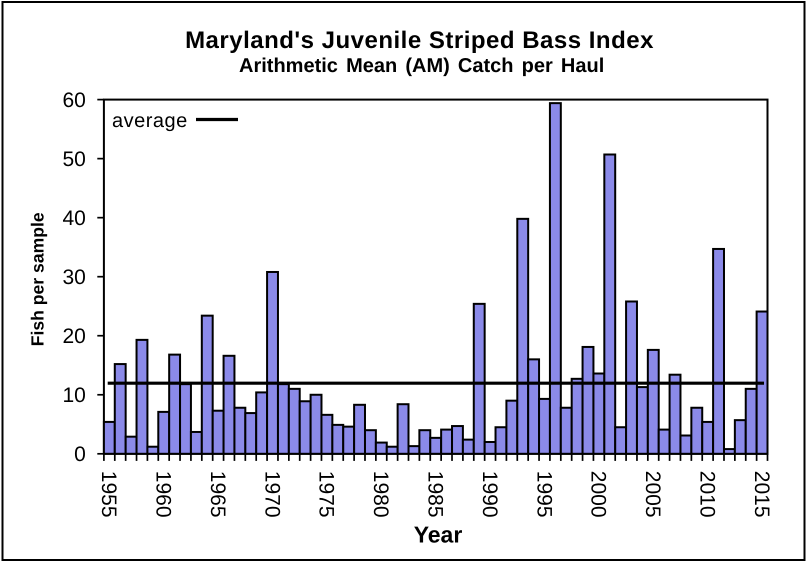  Describe the element at coordinates (73, 159) in the screenshot. I see `svg-text: 50` at that location.